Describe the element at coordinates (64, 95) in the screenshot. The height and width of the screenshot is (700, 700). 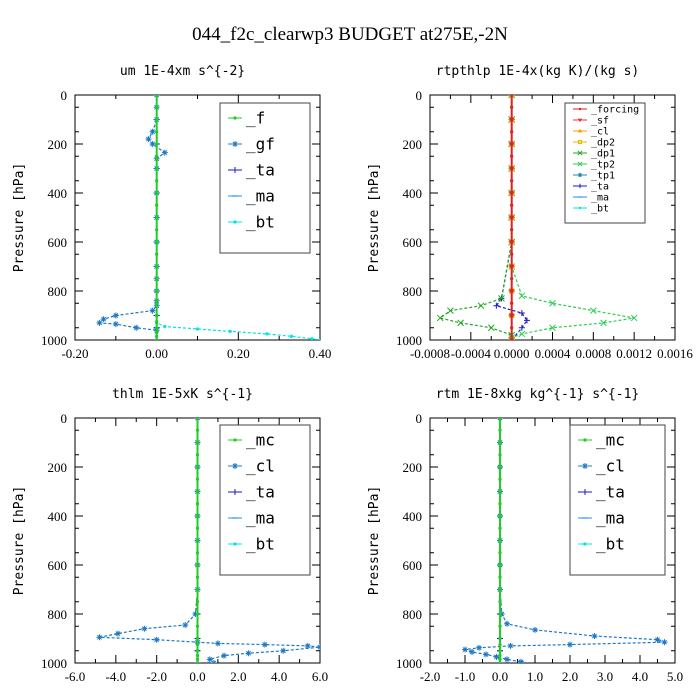
I see `y-tick-label: 0` at that location.